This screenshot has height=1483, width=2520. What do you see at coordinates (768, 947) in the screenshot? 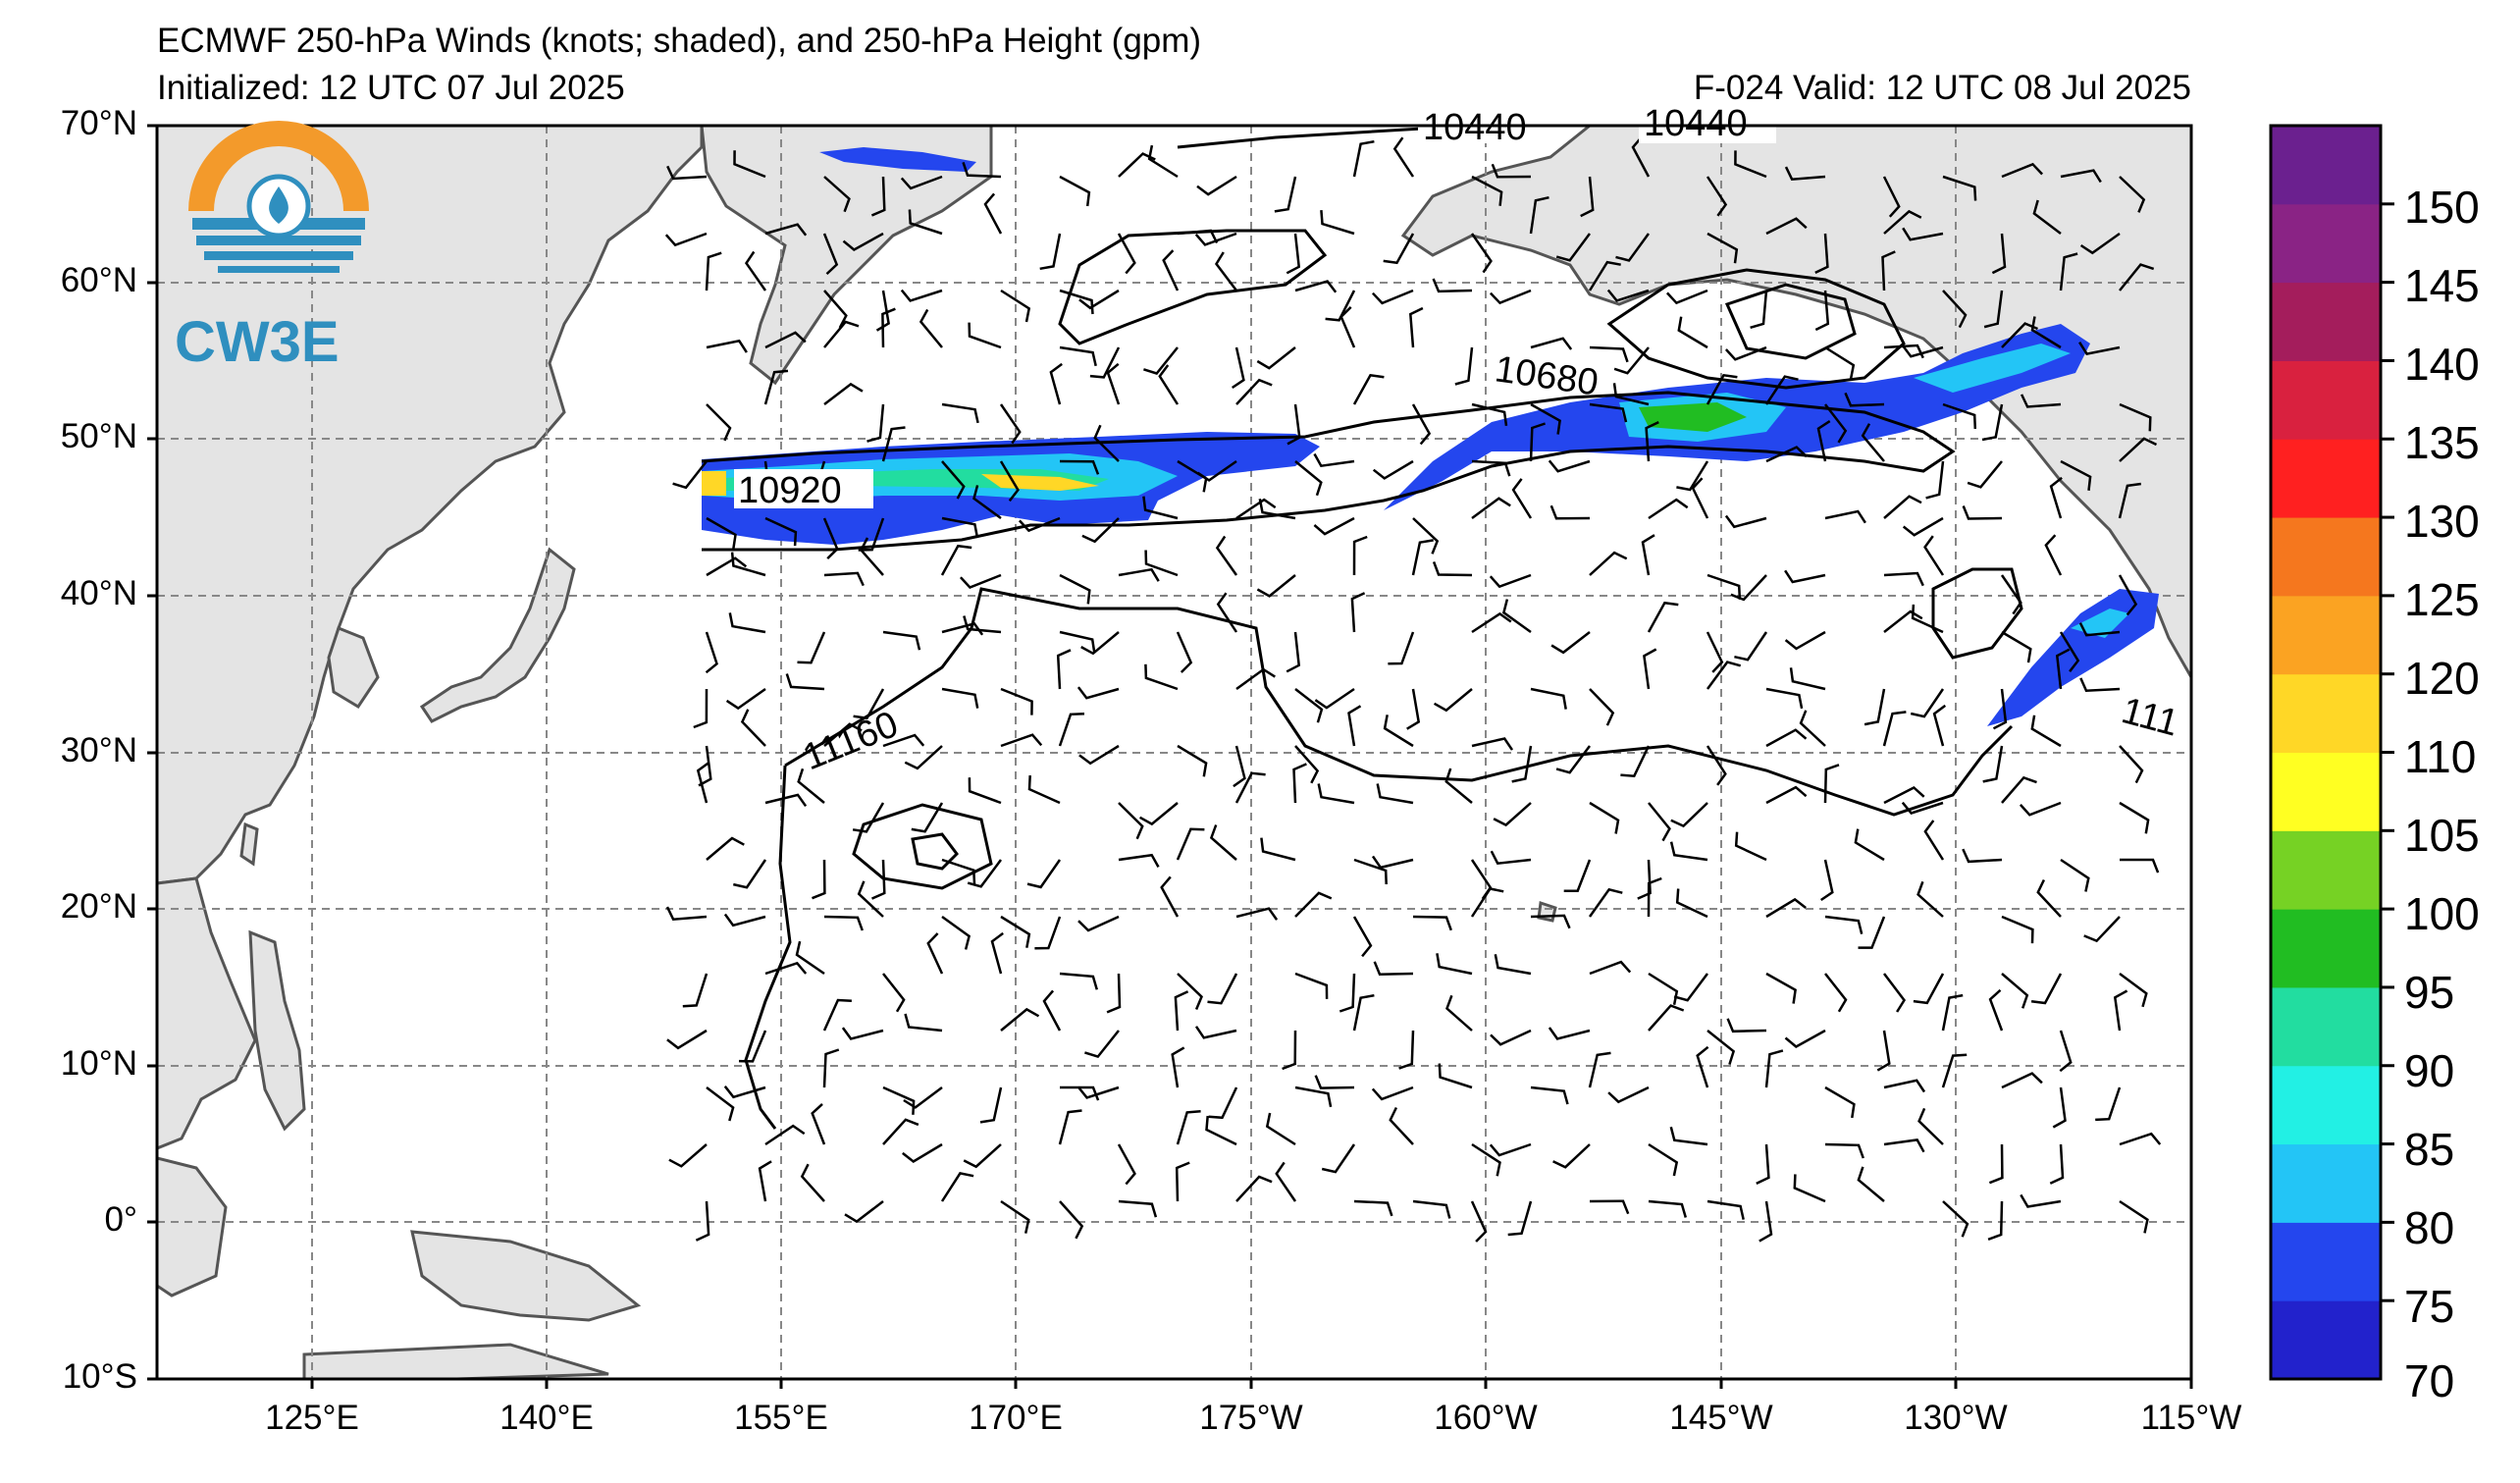
I see `contour-south` at bounding box center [768, 947].